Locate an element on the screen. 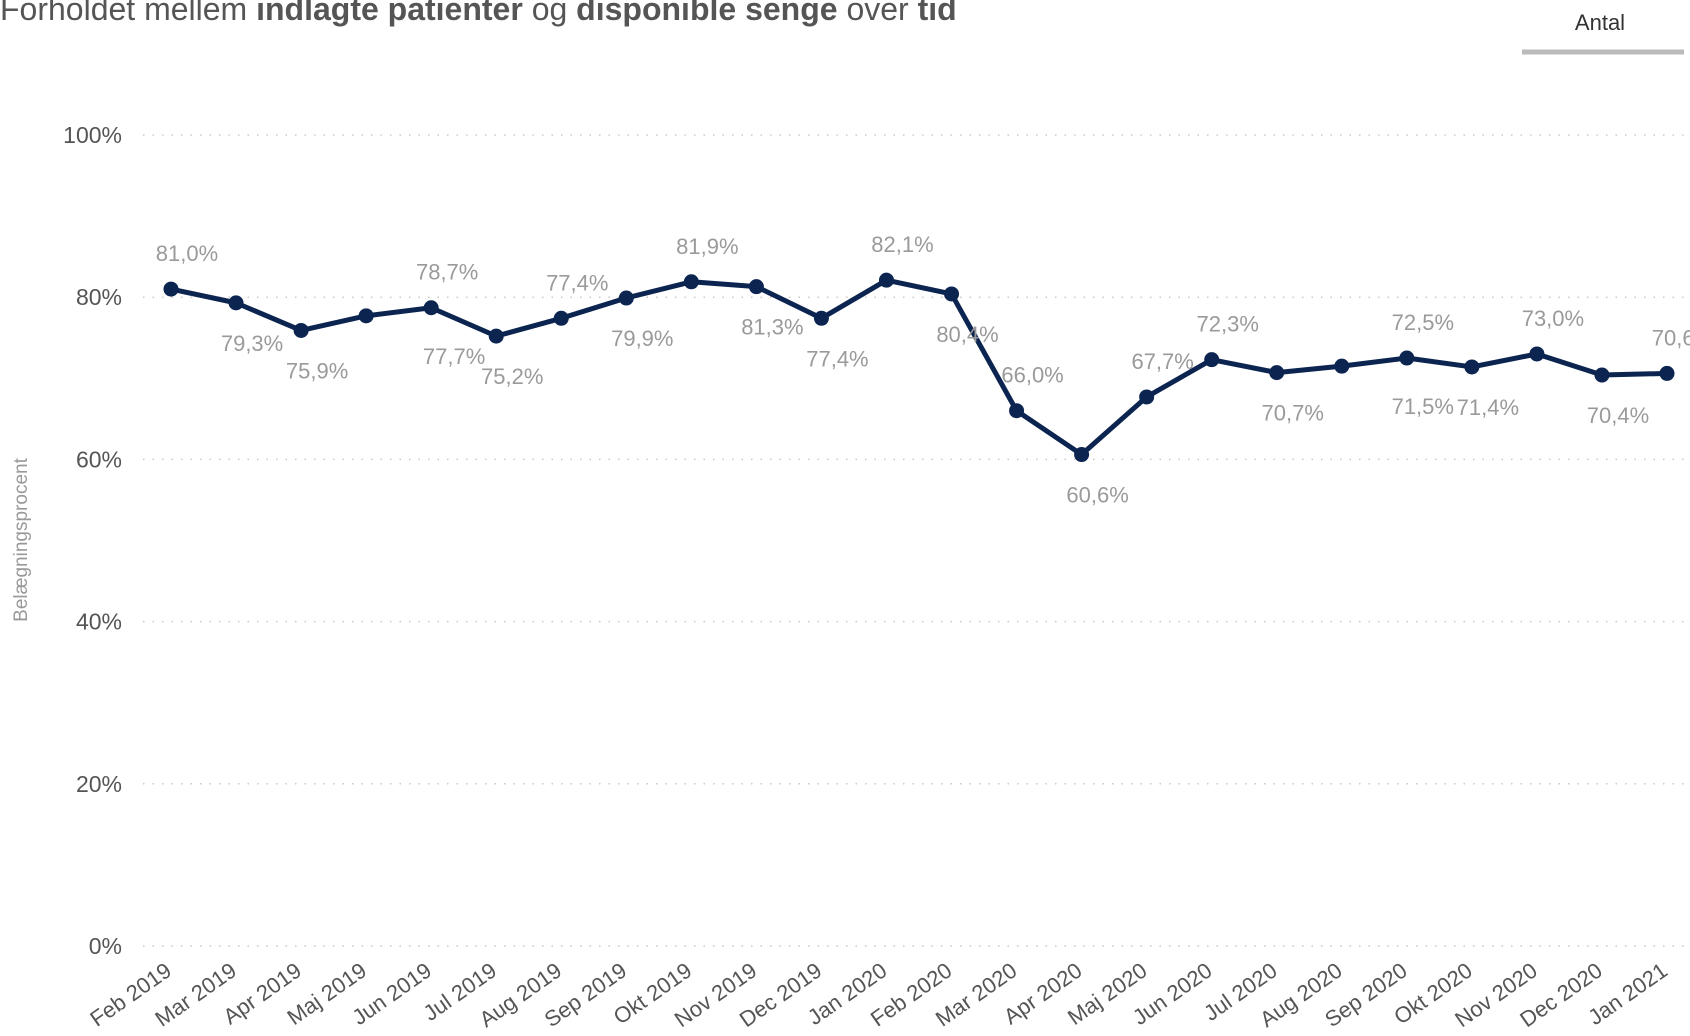  title-segment: over is located at coordinates (878, 13).